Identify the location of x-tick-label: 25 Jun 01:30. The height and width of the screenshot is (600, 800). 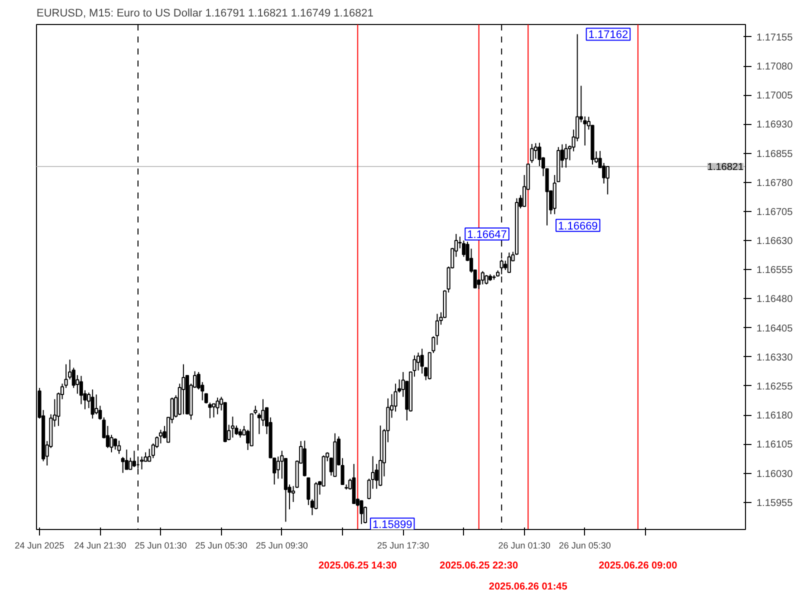
(160, 545).